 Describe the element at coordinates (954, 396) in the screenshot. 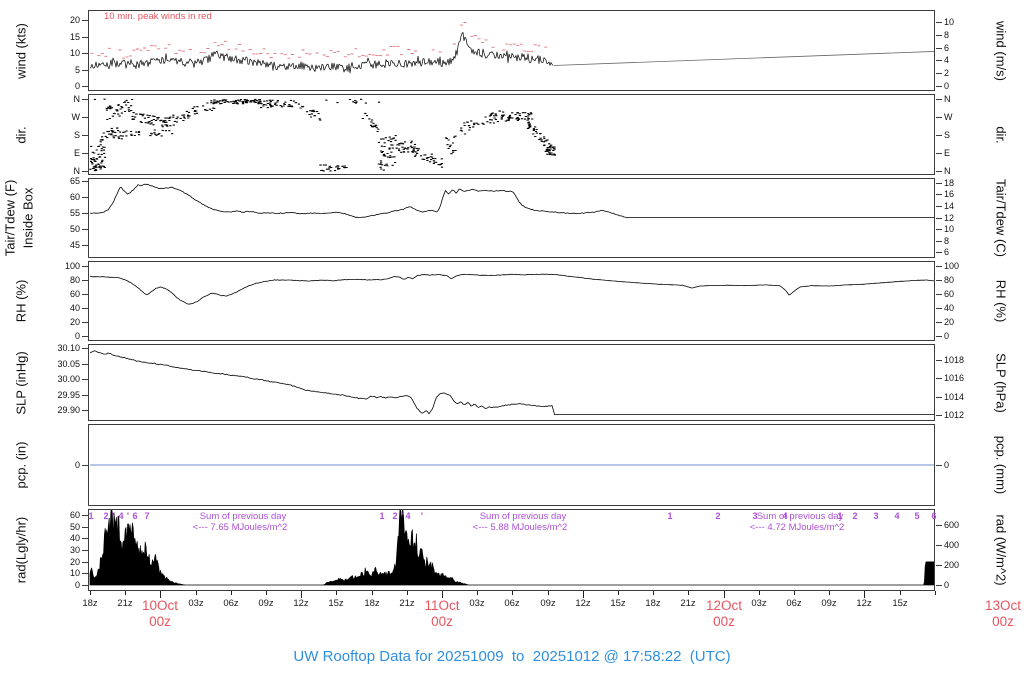

I see `y-tick-label: 1014` at that location.